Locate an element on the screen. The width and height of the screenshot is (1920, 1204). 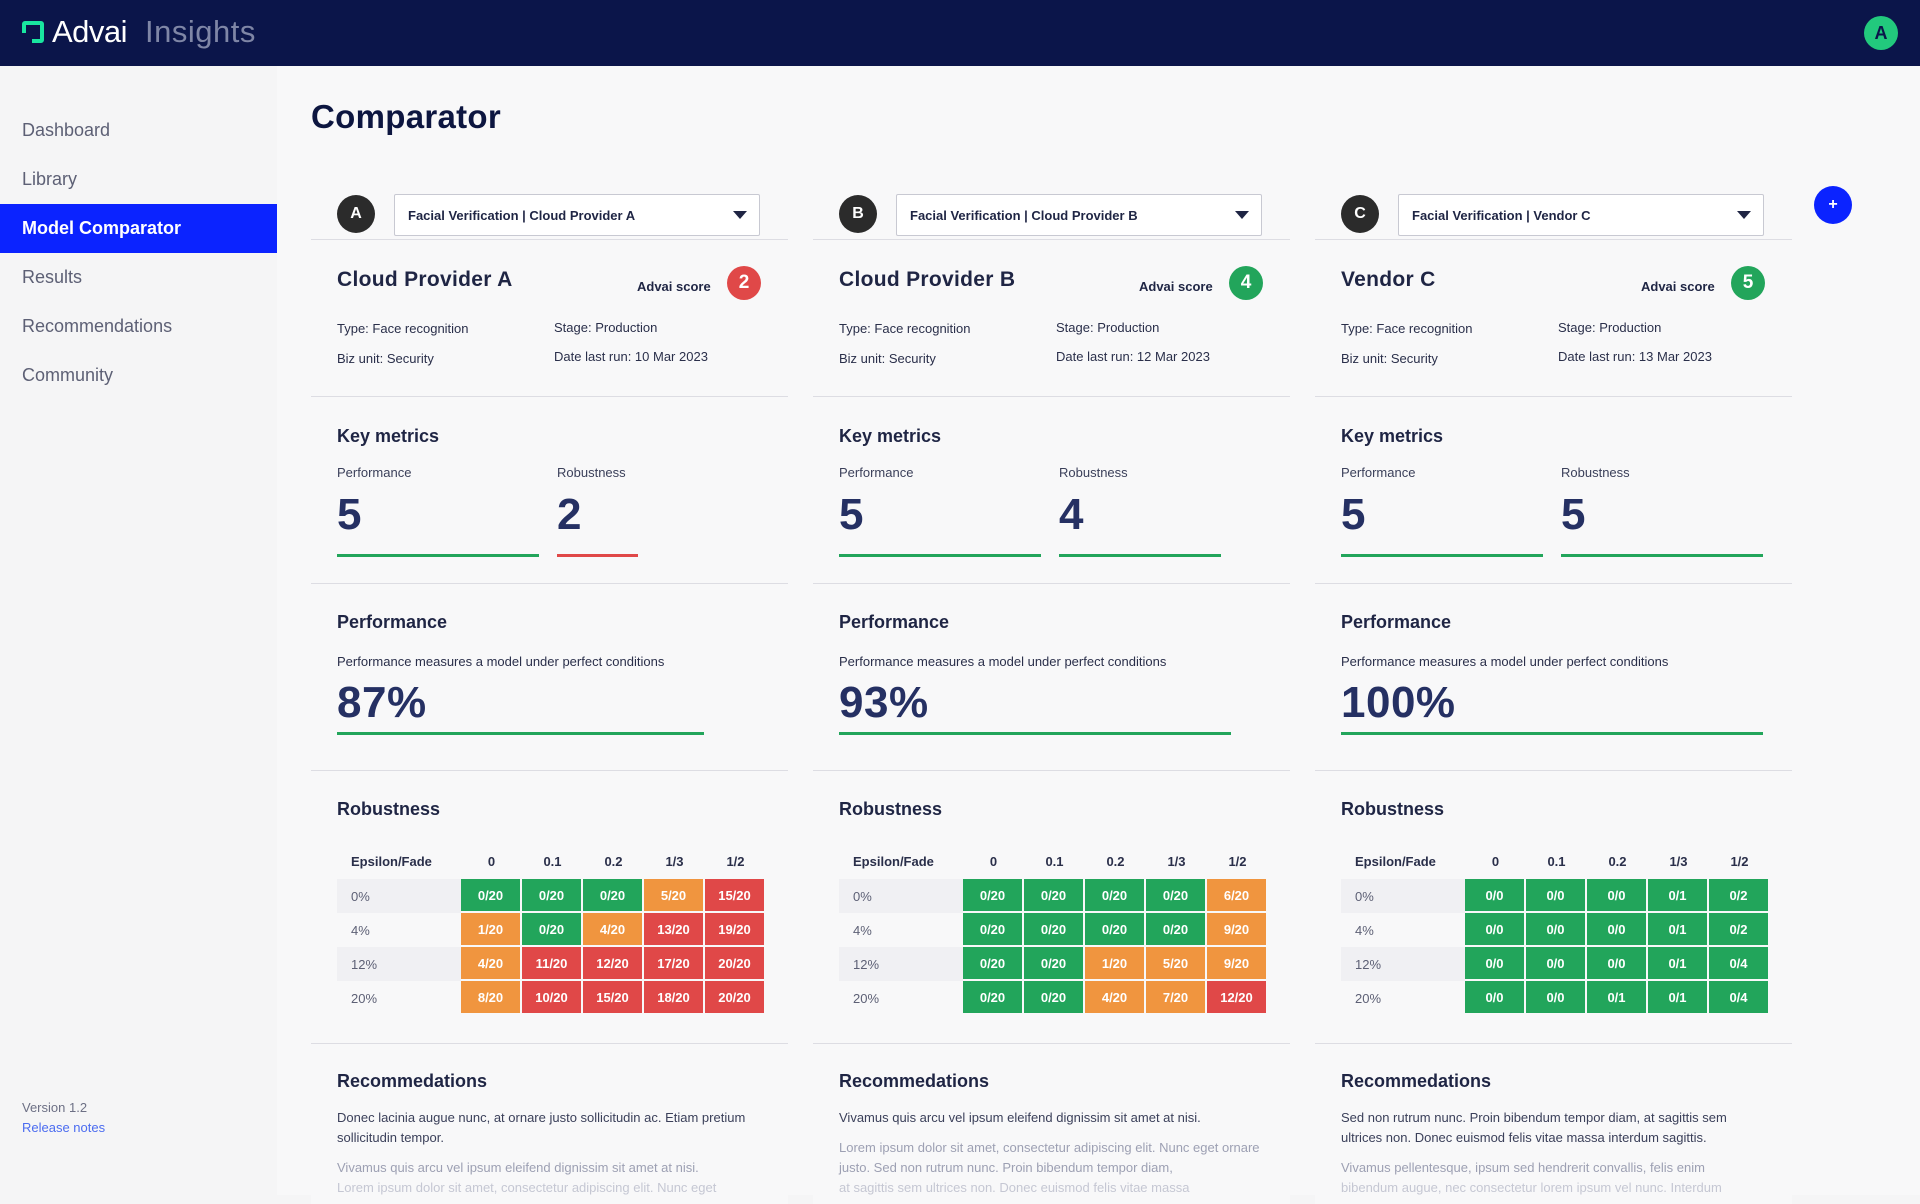
key-metrics-section: Key metrics Performance 5 Robustness 2 is located at coordinates (549, 490).